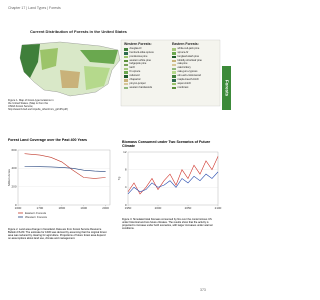  What do you see at coordinates (188, 56) in the screenshot?
I see `legend-label: longleaf-slash pine` at bounding box center [188, 56].